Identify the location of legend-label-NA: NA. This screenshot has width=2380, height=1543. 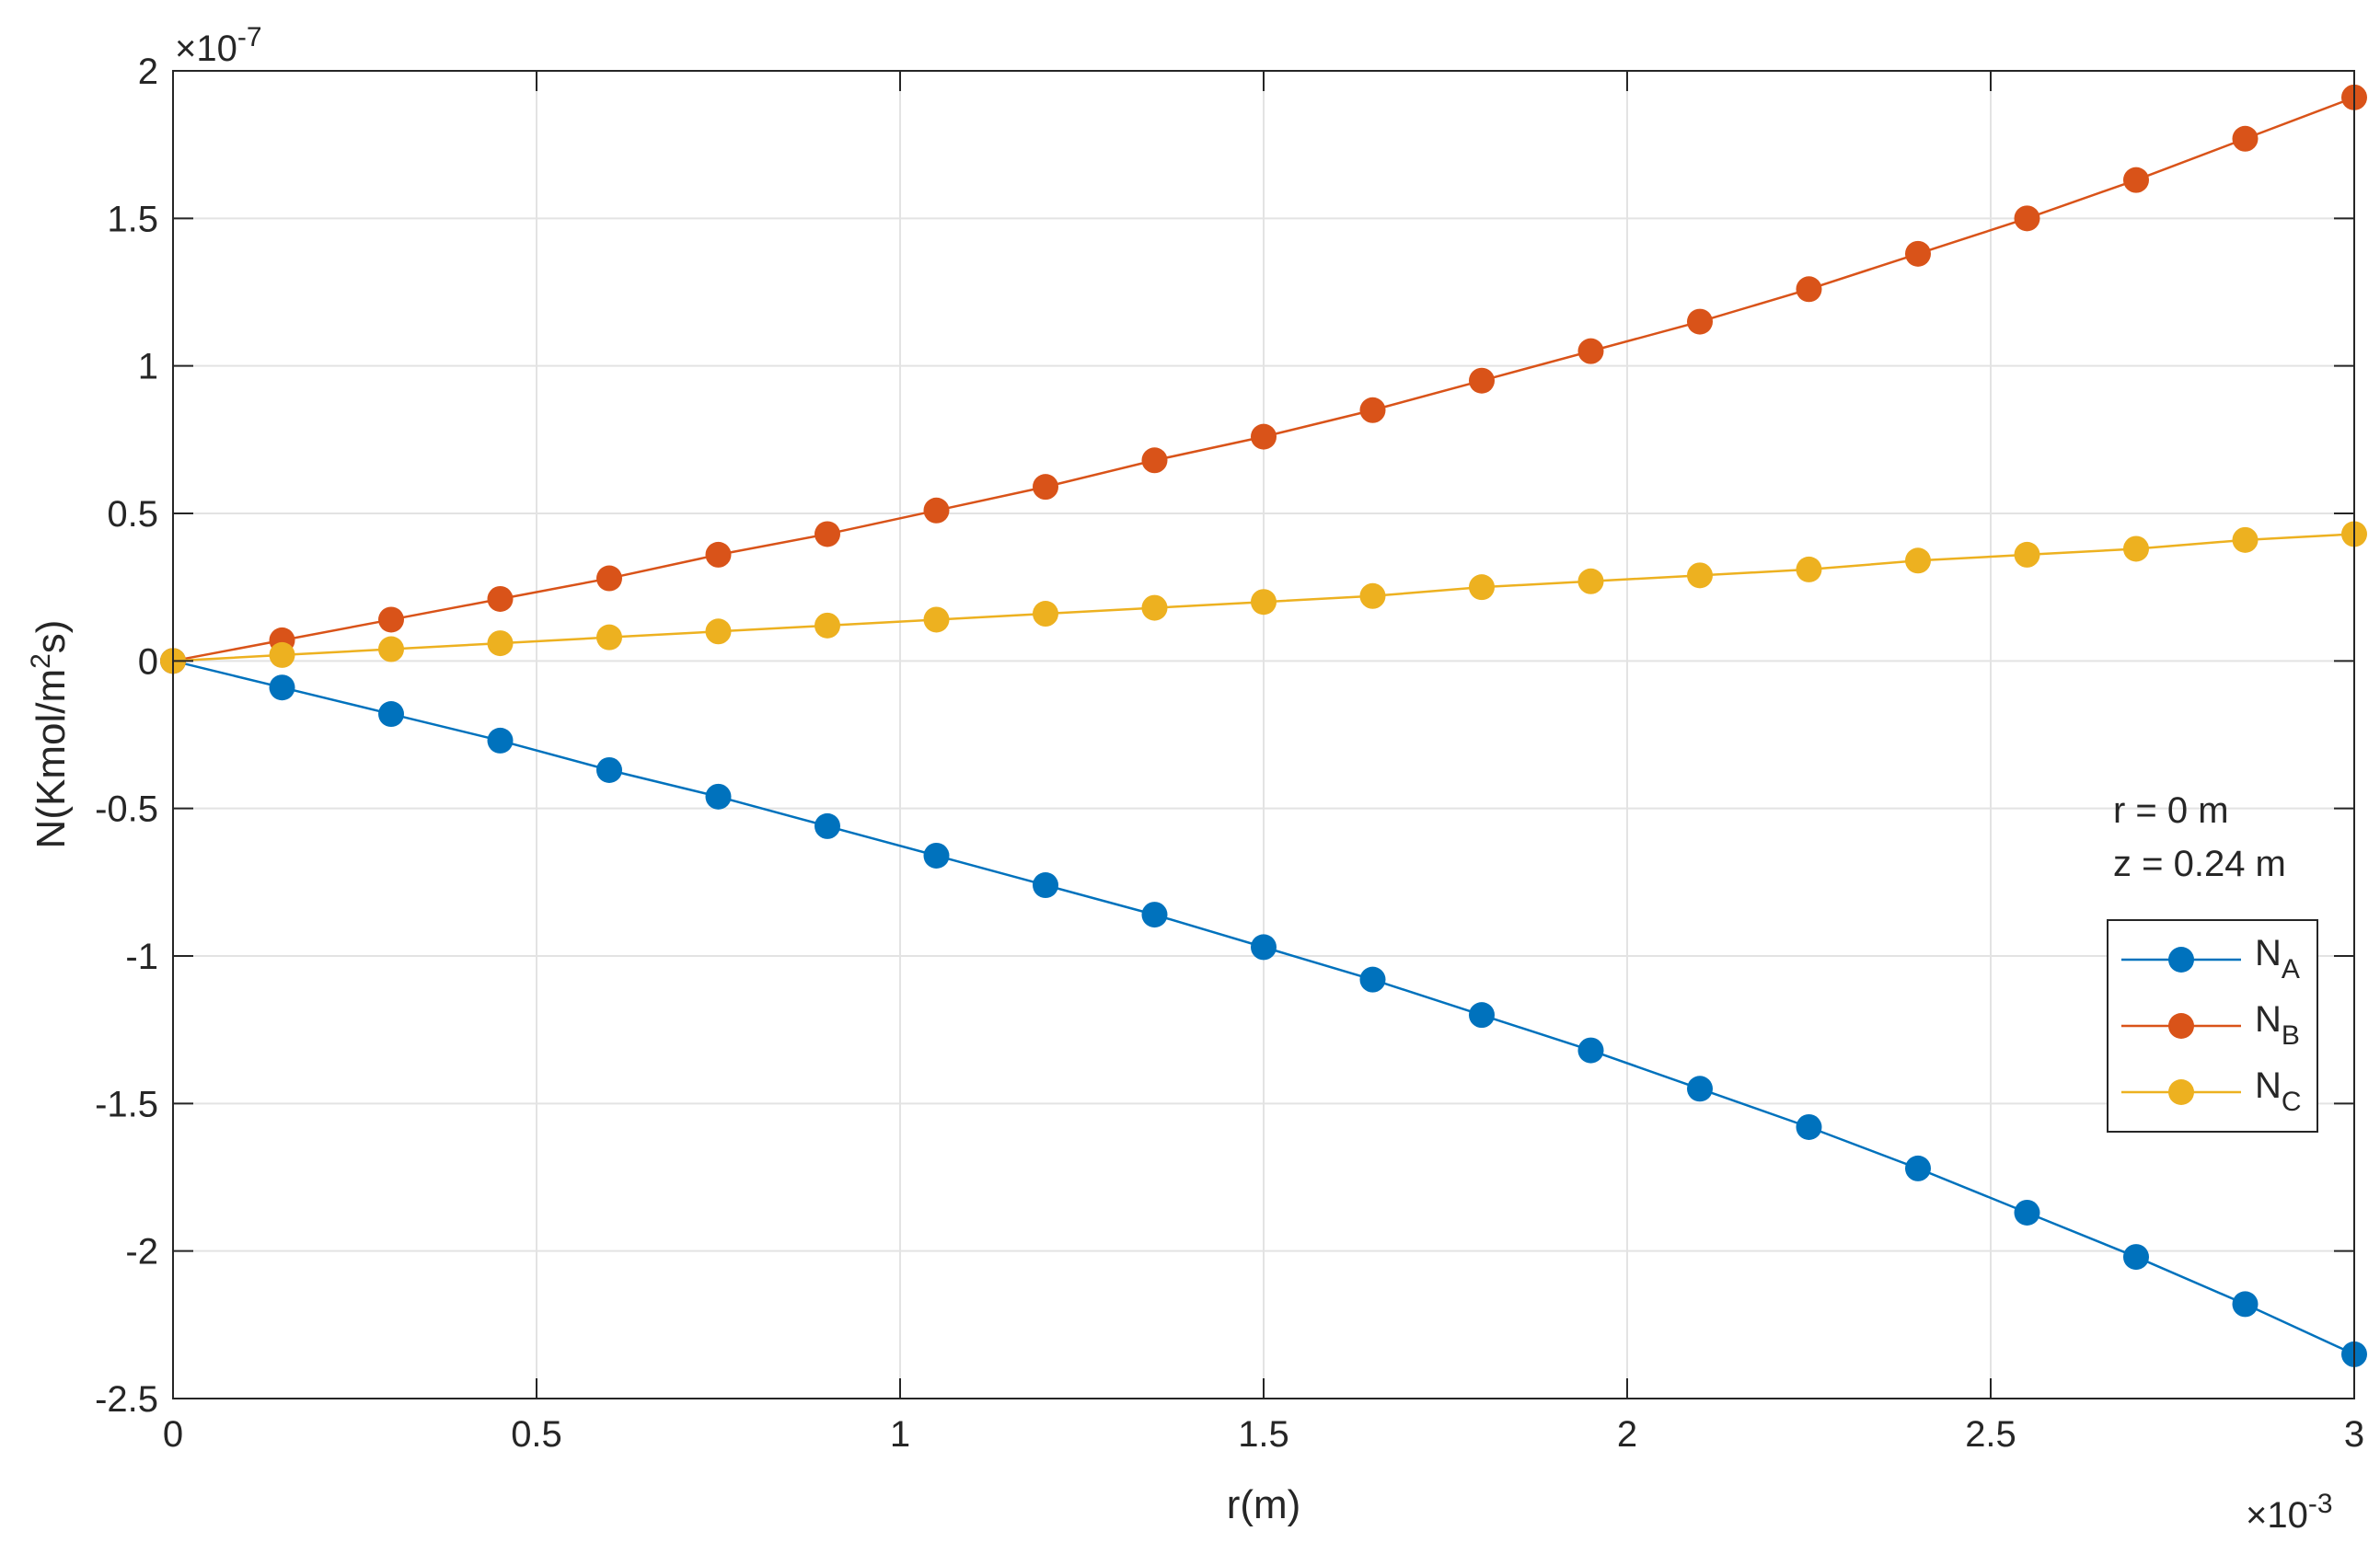
(2277, 959).